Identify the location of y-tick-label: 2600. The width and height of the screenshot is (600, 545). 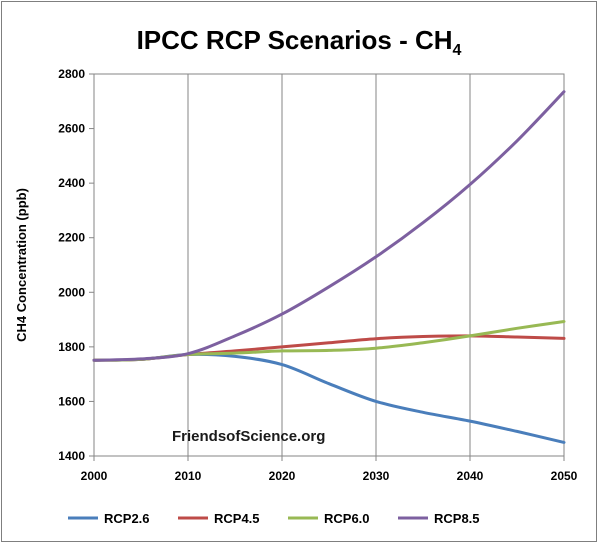
(71, 129).